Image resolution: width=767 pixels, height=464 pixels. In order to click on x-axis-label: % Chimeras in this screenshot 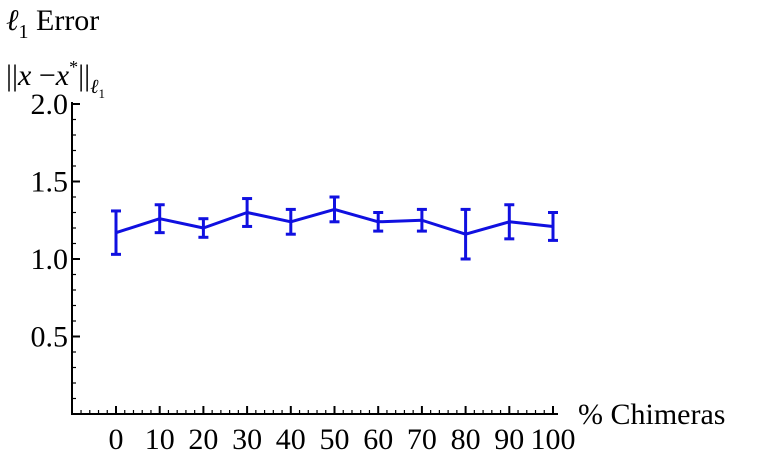, I will do `click(651, 414)`.